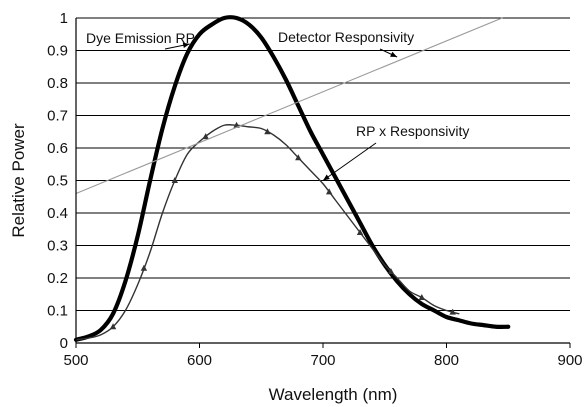 This screenshot has width=586, height=407. I want to click on x-axis-label: Wavelength (nm), so click(333, 394).